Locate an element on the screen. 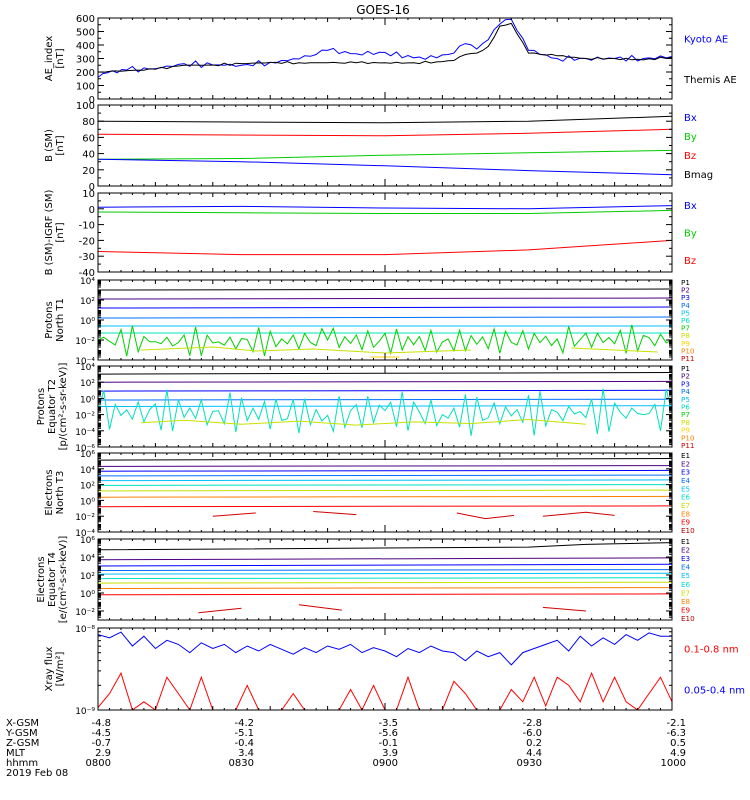 The width and height of the screenshot is (750, 800). series-0-1-0-8-nm is located at coordinates (385, 690).